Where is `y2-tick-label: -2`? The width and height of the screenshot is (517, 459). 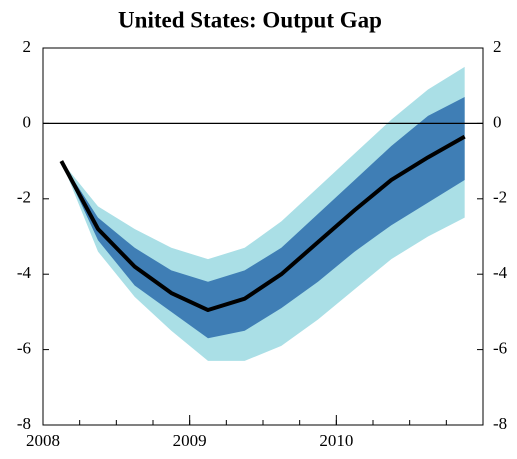
y2-tick-label: -2 is located at coordinates (500, 197).